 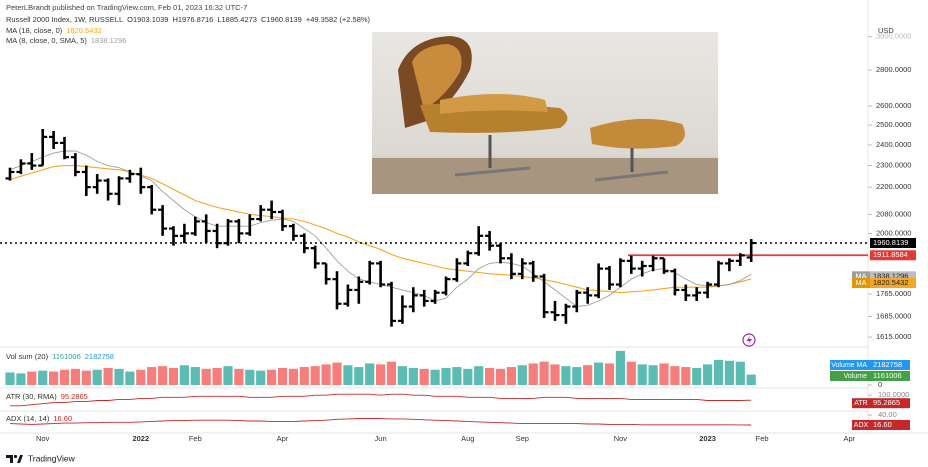 What do you see at coordinates (855, 376) in the screenshot?
I see `volume-tag-name: Volume` at bounding box center [855, 376].